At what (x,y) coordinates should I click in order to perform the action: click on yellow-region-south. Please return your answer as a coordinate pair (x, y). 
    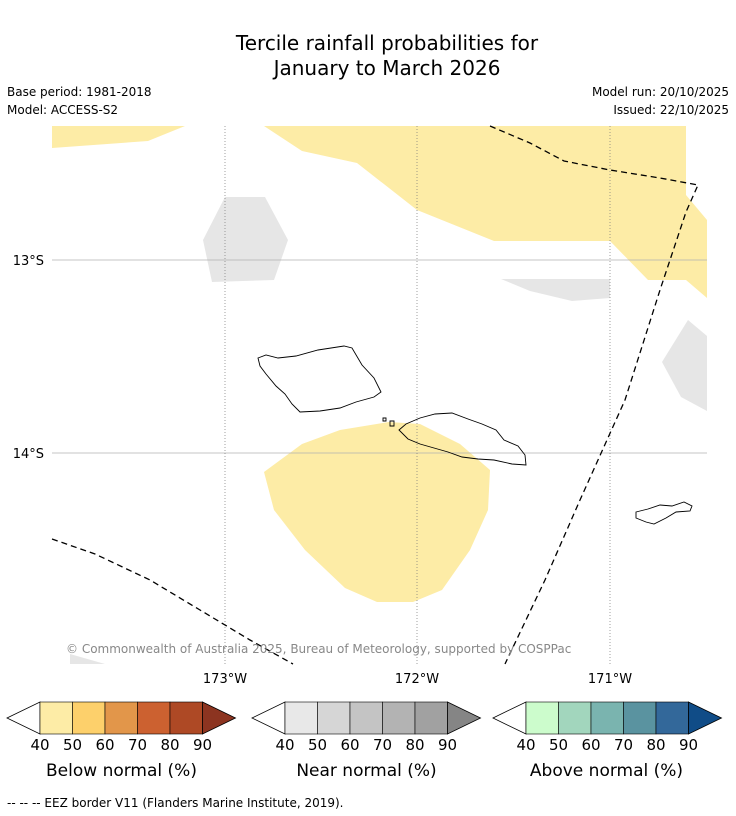
    Looking at the image, I should click on (377, 512).